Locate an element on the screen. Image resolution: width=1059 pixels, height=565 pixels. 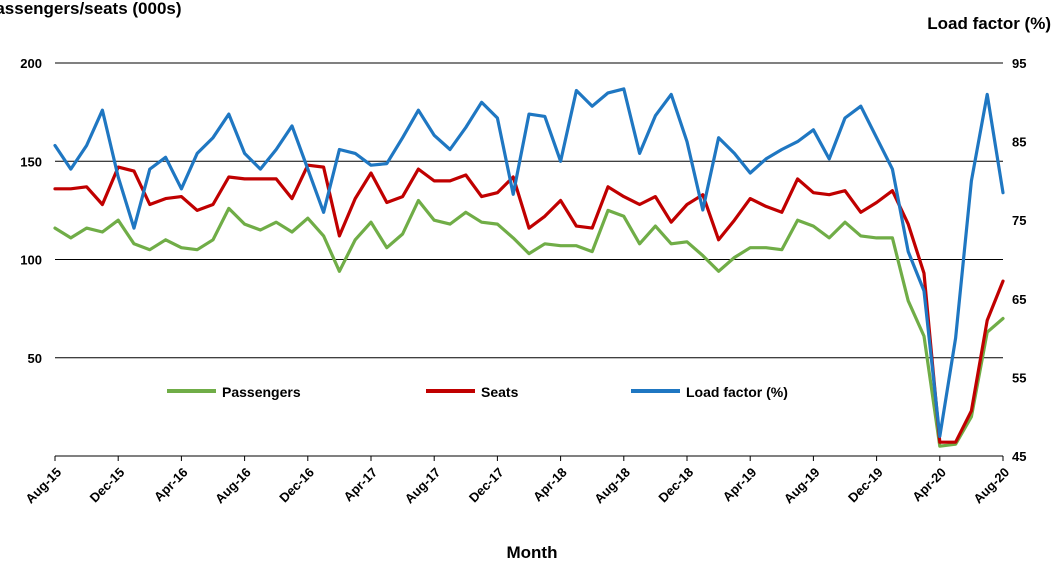
left-tick-label: 50 is located at coordinates (35, 358).